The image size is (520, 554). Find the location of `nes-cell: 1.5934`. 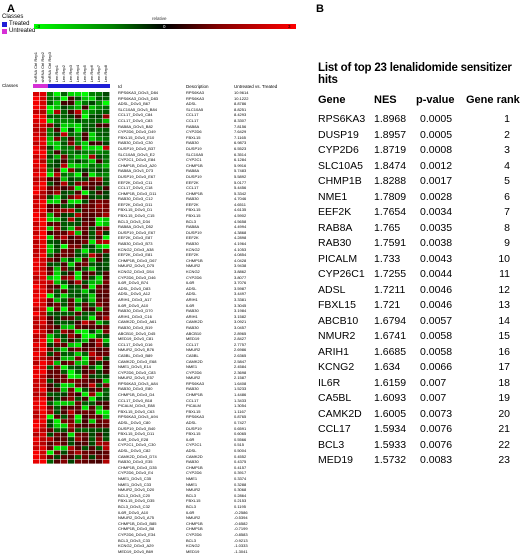

nes-cell: 1.5934 is located at coordinates (390, 429).